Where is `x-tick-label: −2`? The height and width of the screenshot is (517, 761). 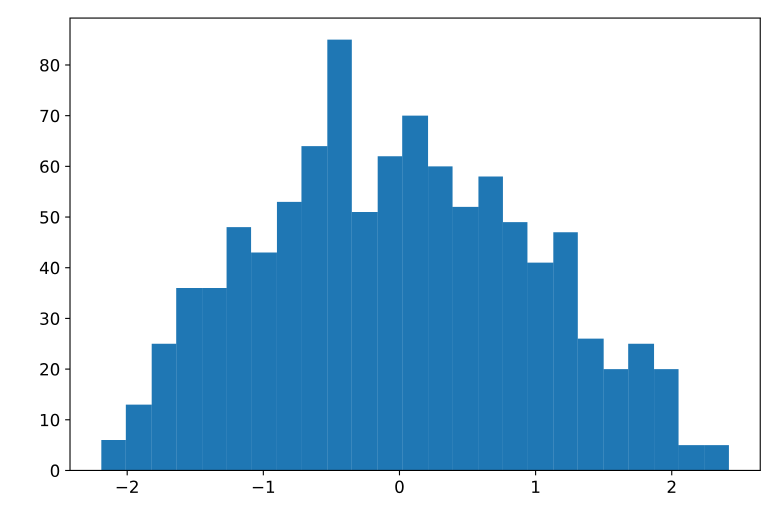 x-tick-label: −2 is located at coordinates (127, 486).